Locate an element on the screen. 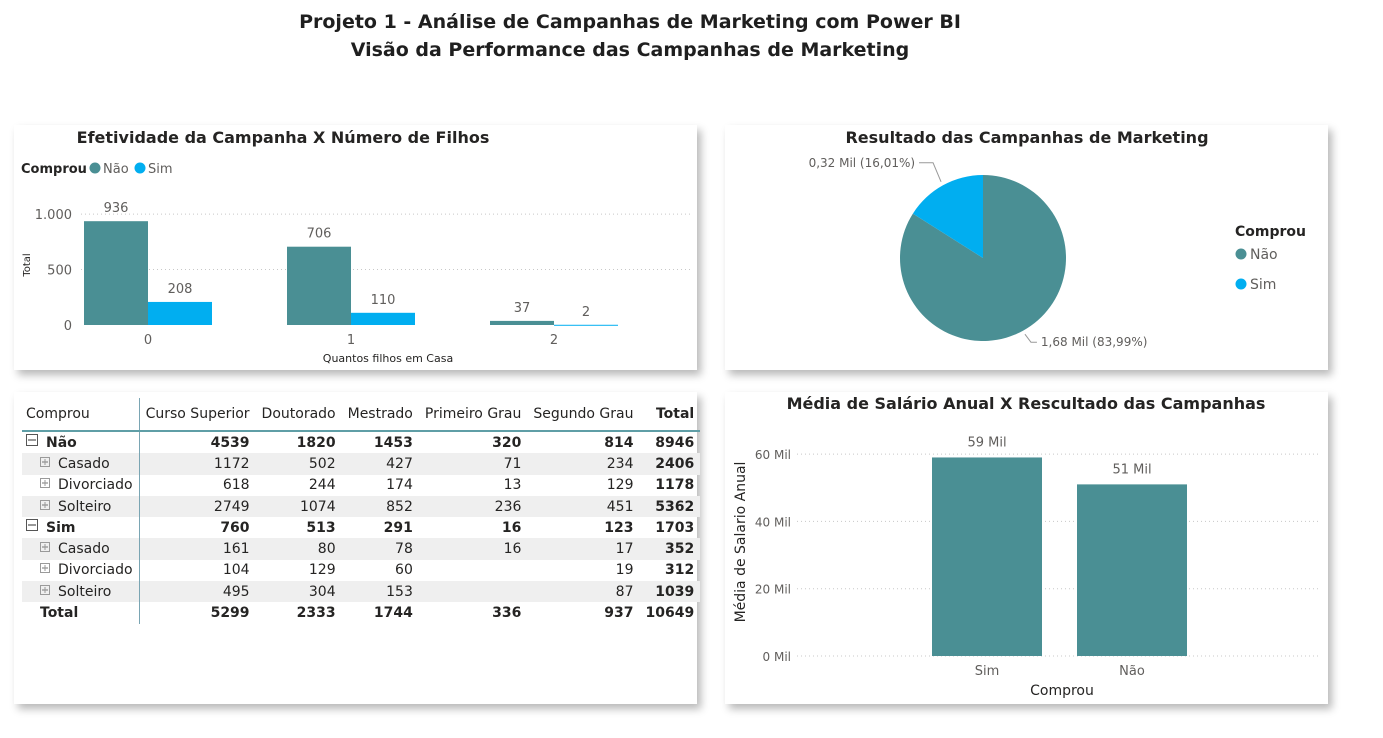 This screenshot has width=1383, height=738. y-tick-label: 0 is located at coordinates (68, 326).